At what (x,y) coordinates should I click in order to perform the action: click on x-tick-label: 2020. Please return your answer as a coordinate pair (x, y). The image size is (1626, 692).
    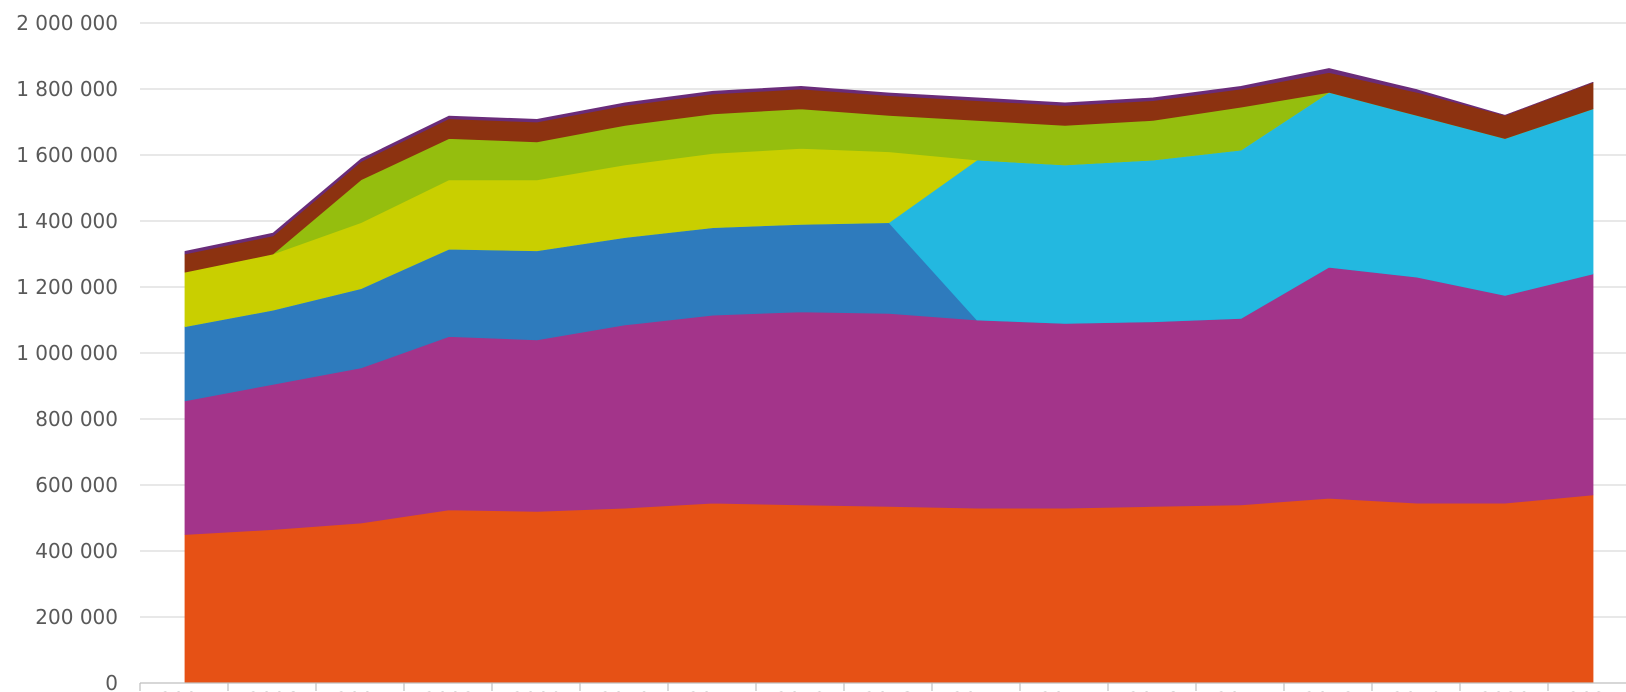
    Looking at the image, I should click on (1505, 690).